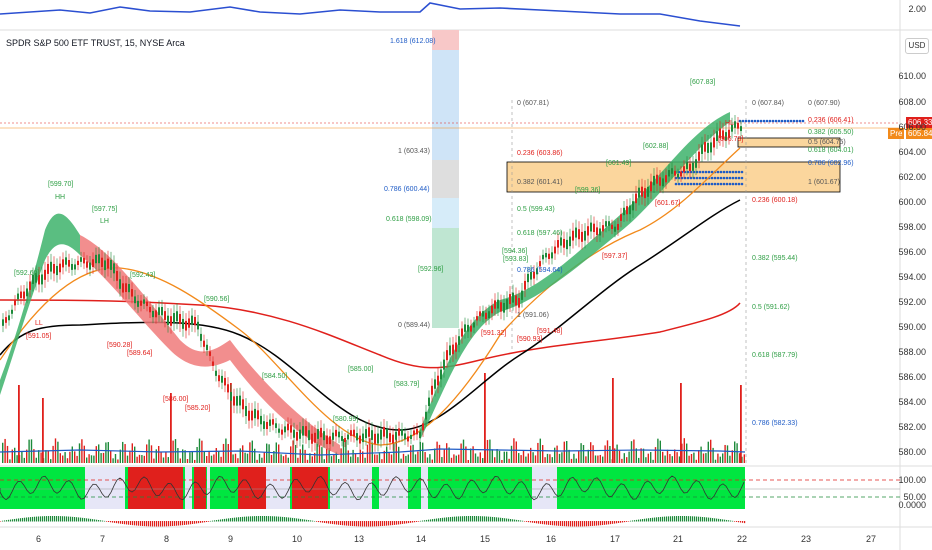 This screenshot has width=932, height=550. Describe the element at coordinates (359, 539) in the screenshot. I see `time-axis-label: 13` at that location.